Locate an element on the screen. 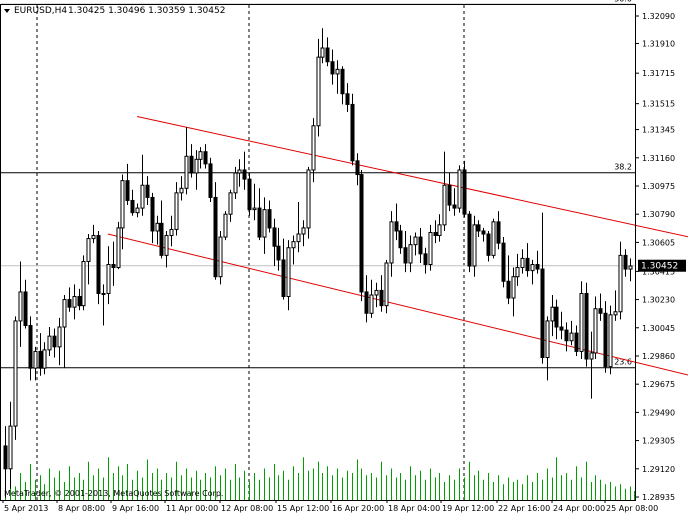 This screenshot has width=688, height=520. price-tick-label: 1.30605 is located at coordinates (658, 242).